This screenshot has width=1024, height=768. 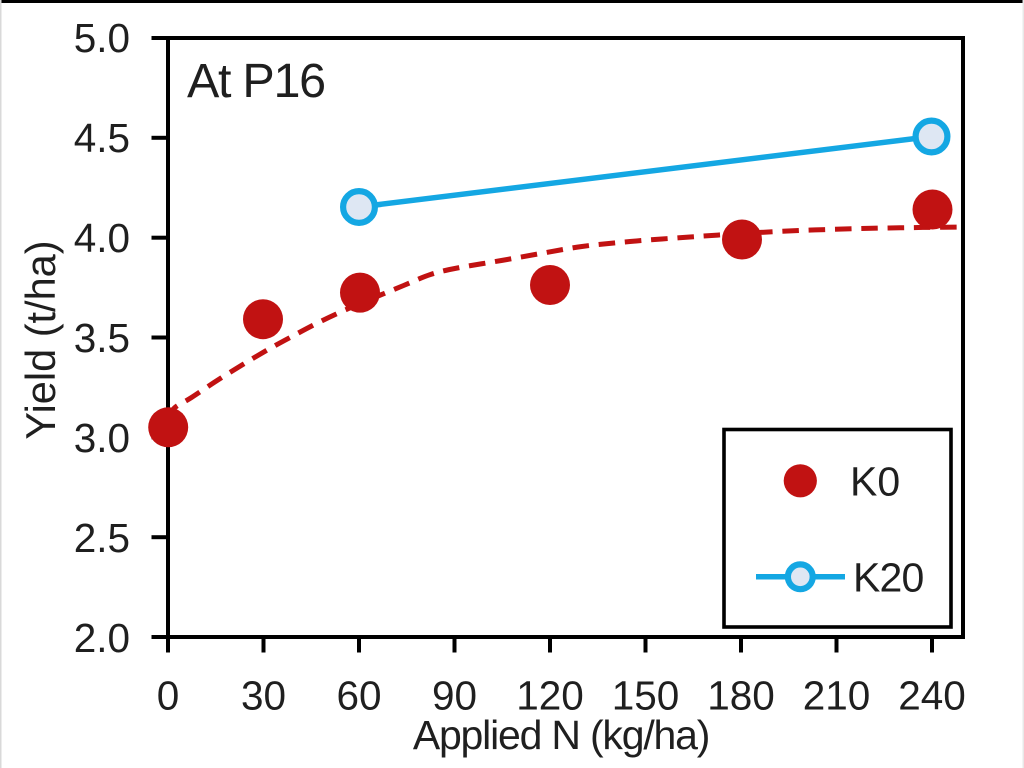 I want to click on svg-text: 2.5, so click(x=102, y=538).